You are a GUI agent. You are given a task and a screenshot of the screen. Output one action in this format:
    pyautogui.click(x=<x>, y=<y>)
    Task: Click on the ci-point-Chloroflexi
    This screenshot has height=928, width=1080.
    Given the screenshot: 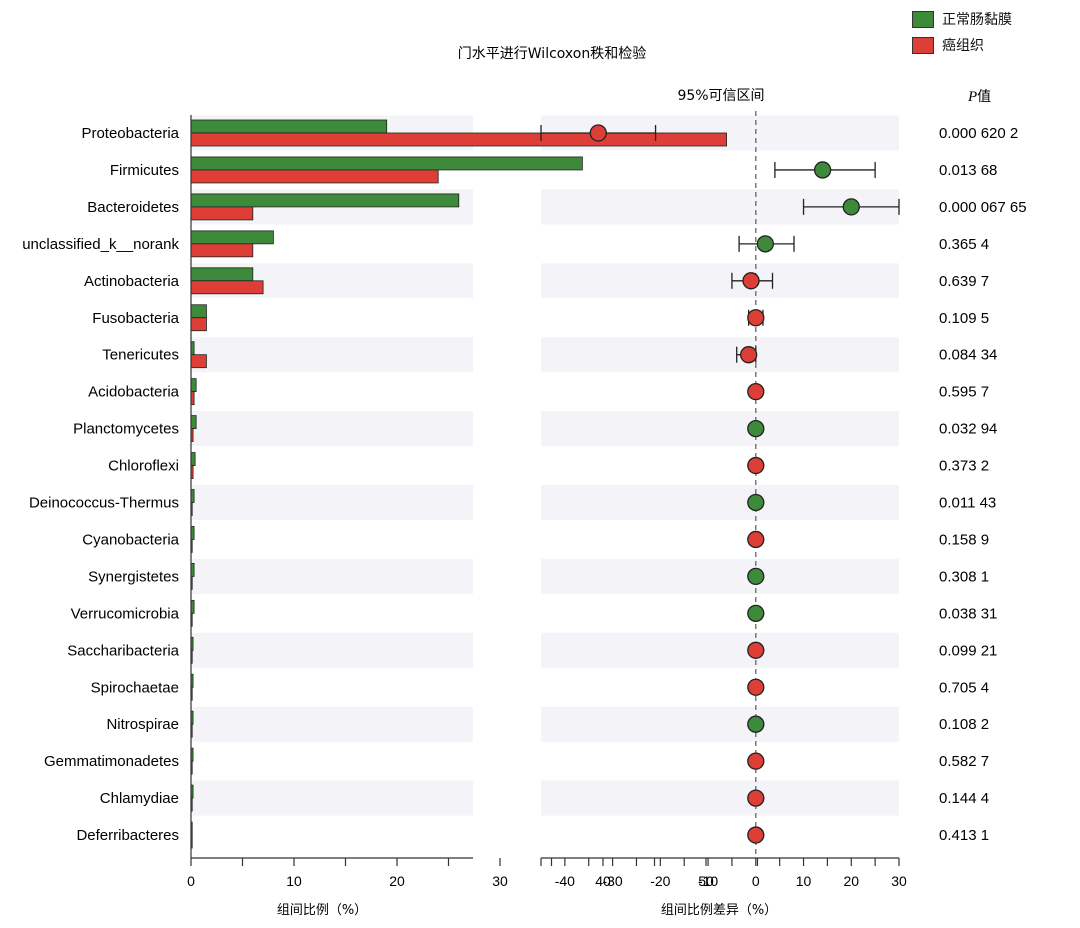 What is the action you would take?
    pyautogui.click(x=756, y=465)
    